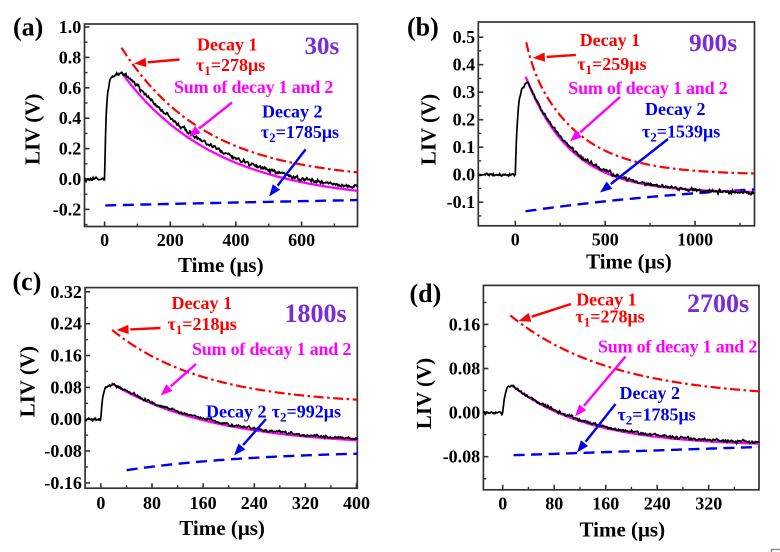 This screenshot has height=552, width=780. I want to click on svg-text: 900s, so click(713, 42).